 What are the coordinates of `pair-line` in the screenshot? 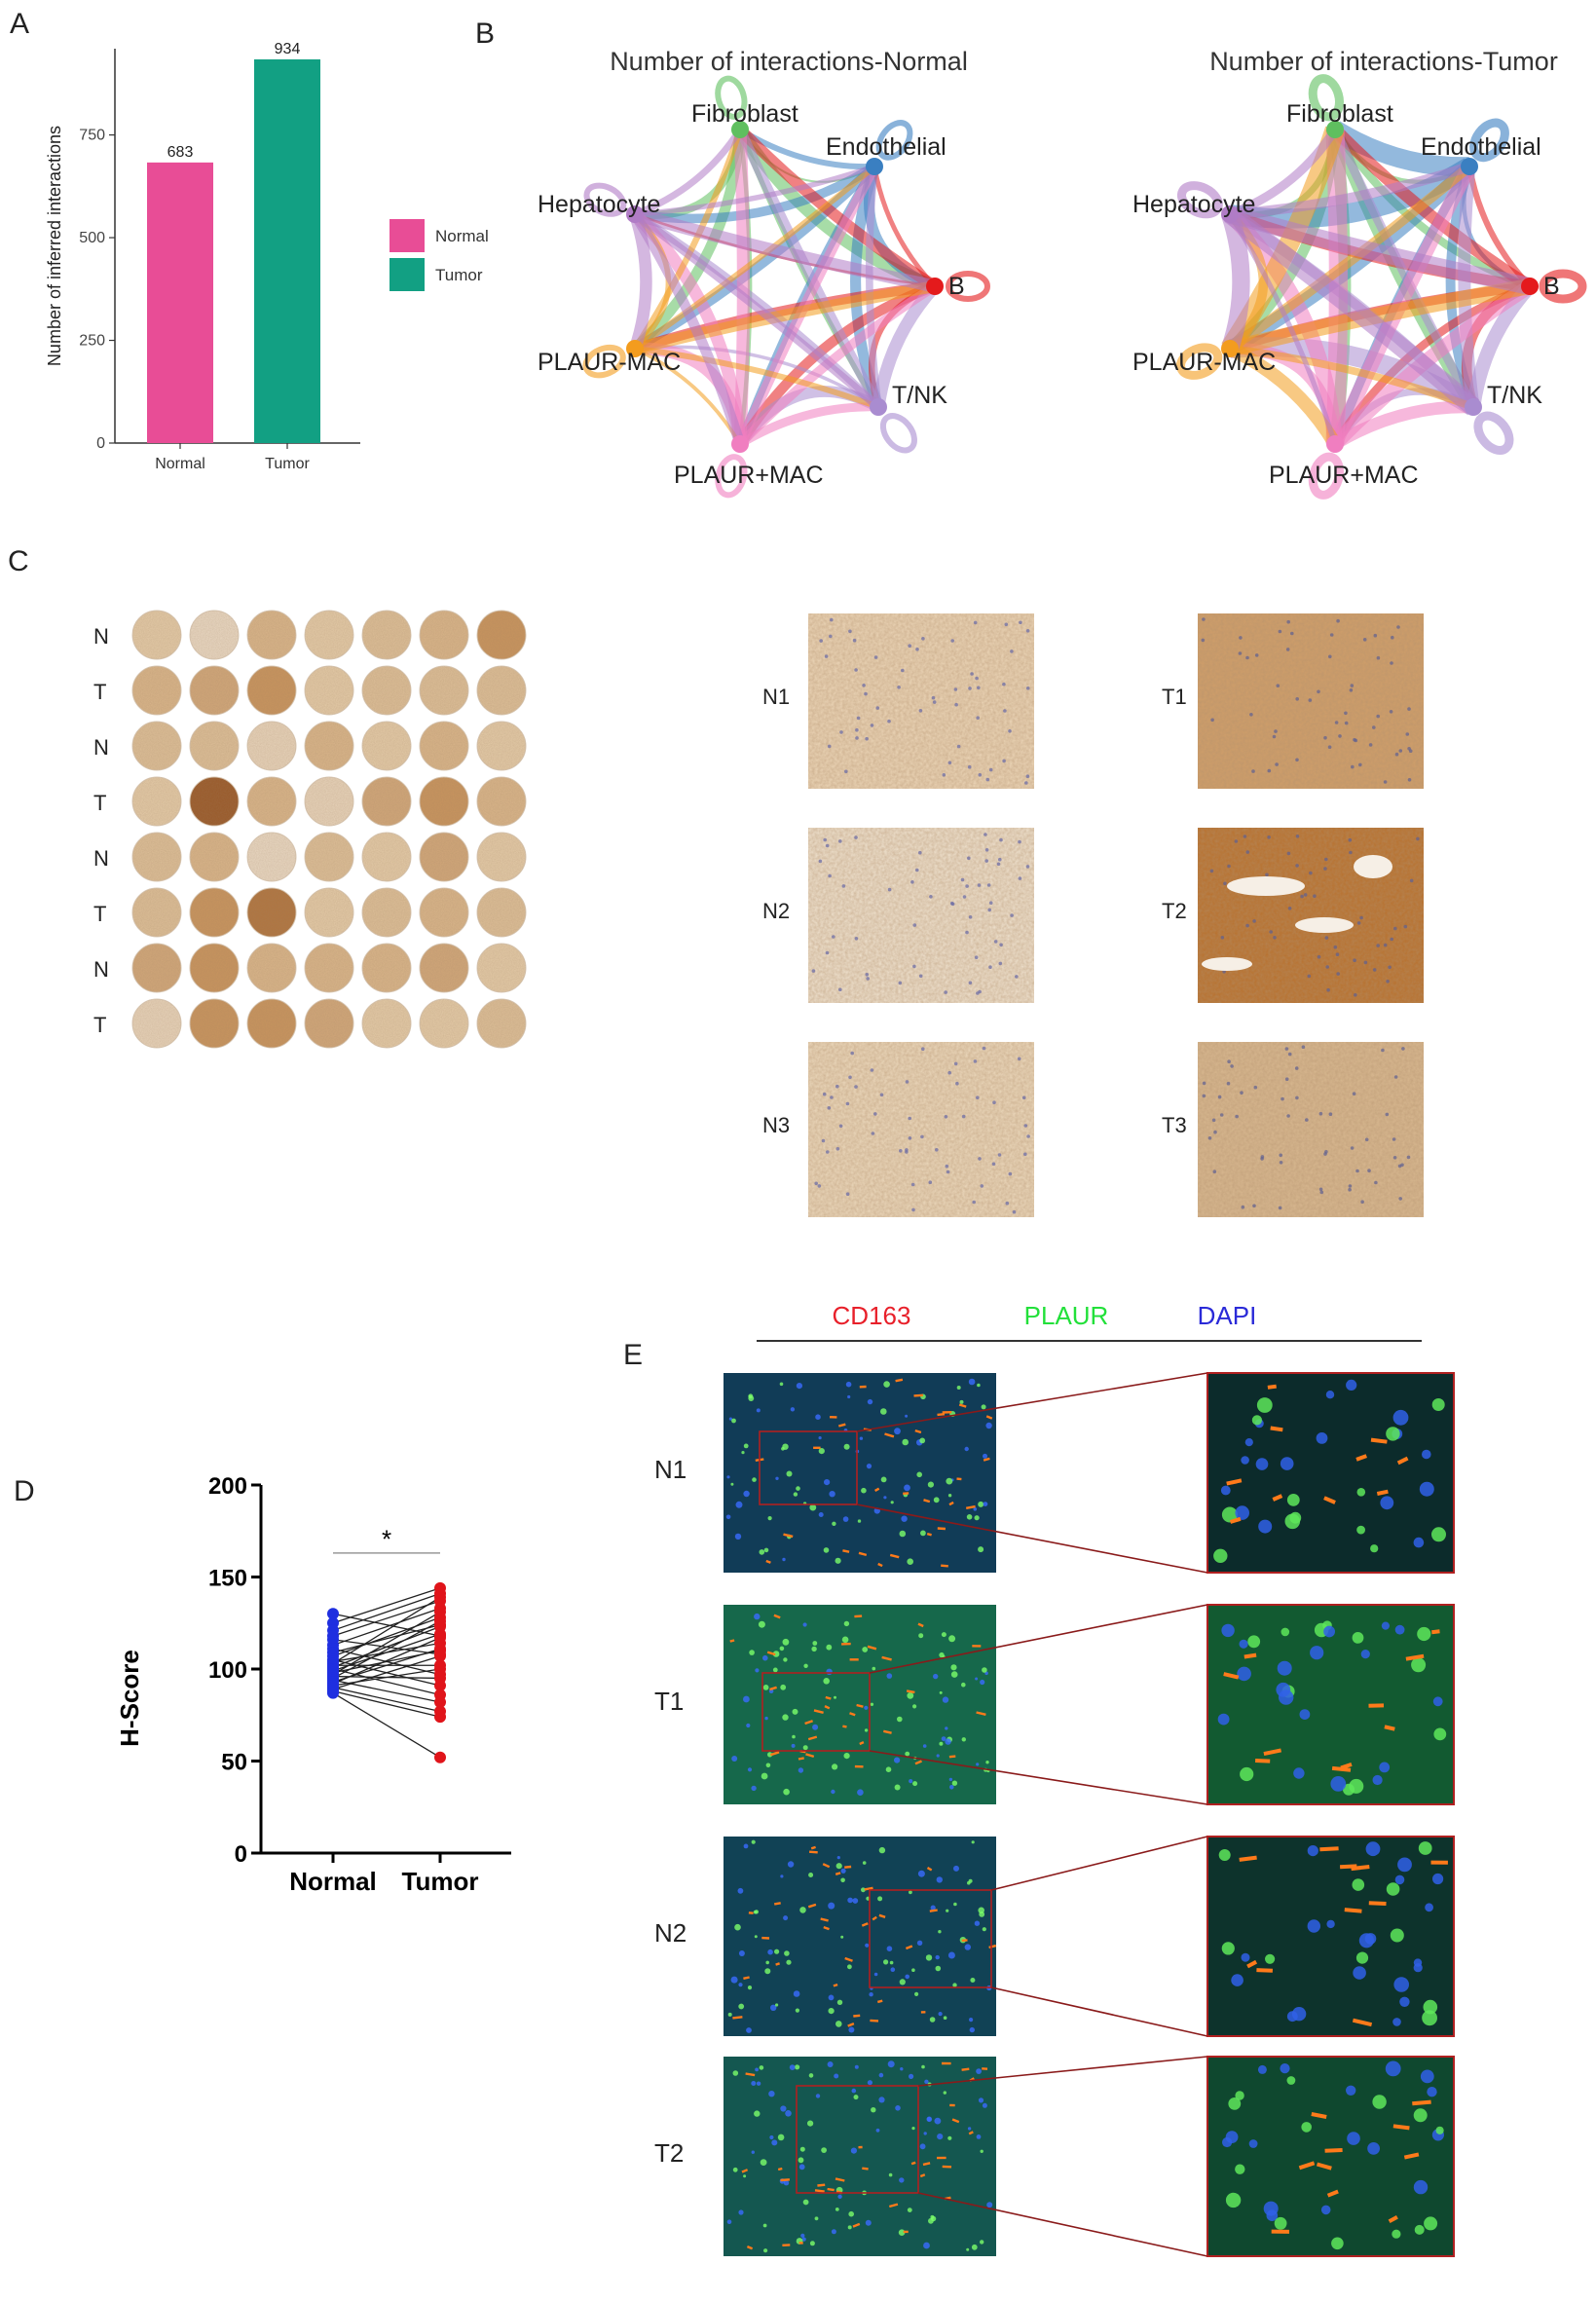 It's located at (386, 1612).